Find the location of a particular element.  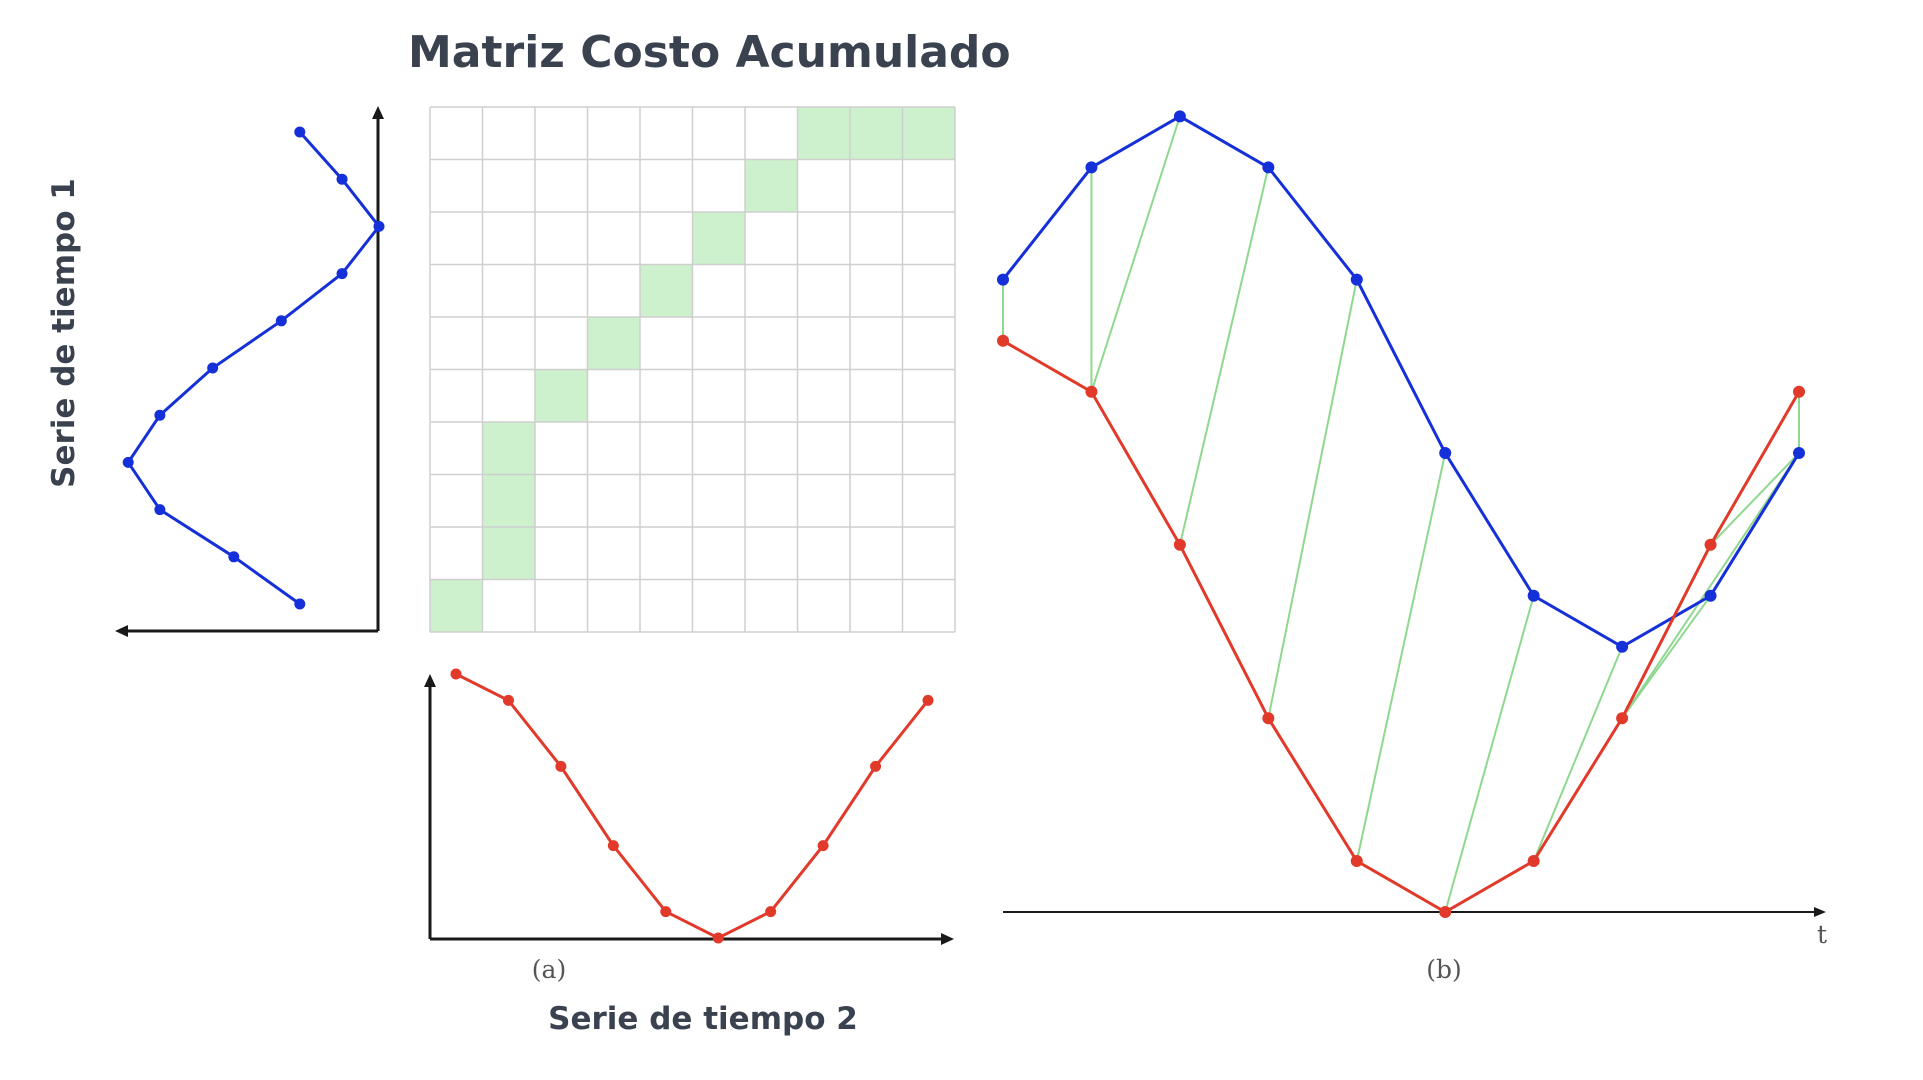

series-2-chart is located at coordinates (689, 806).